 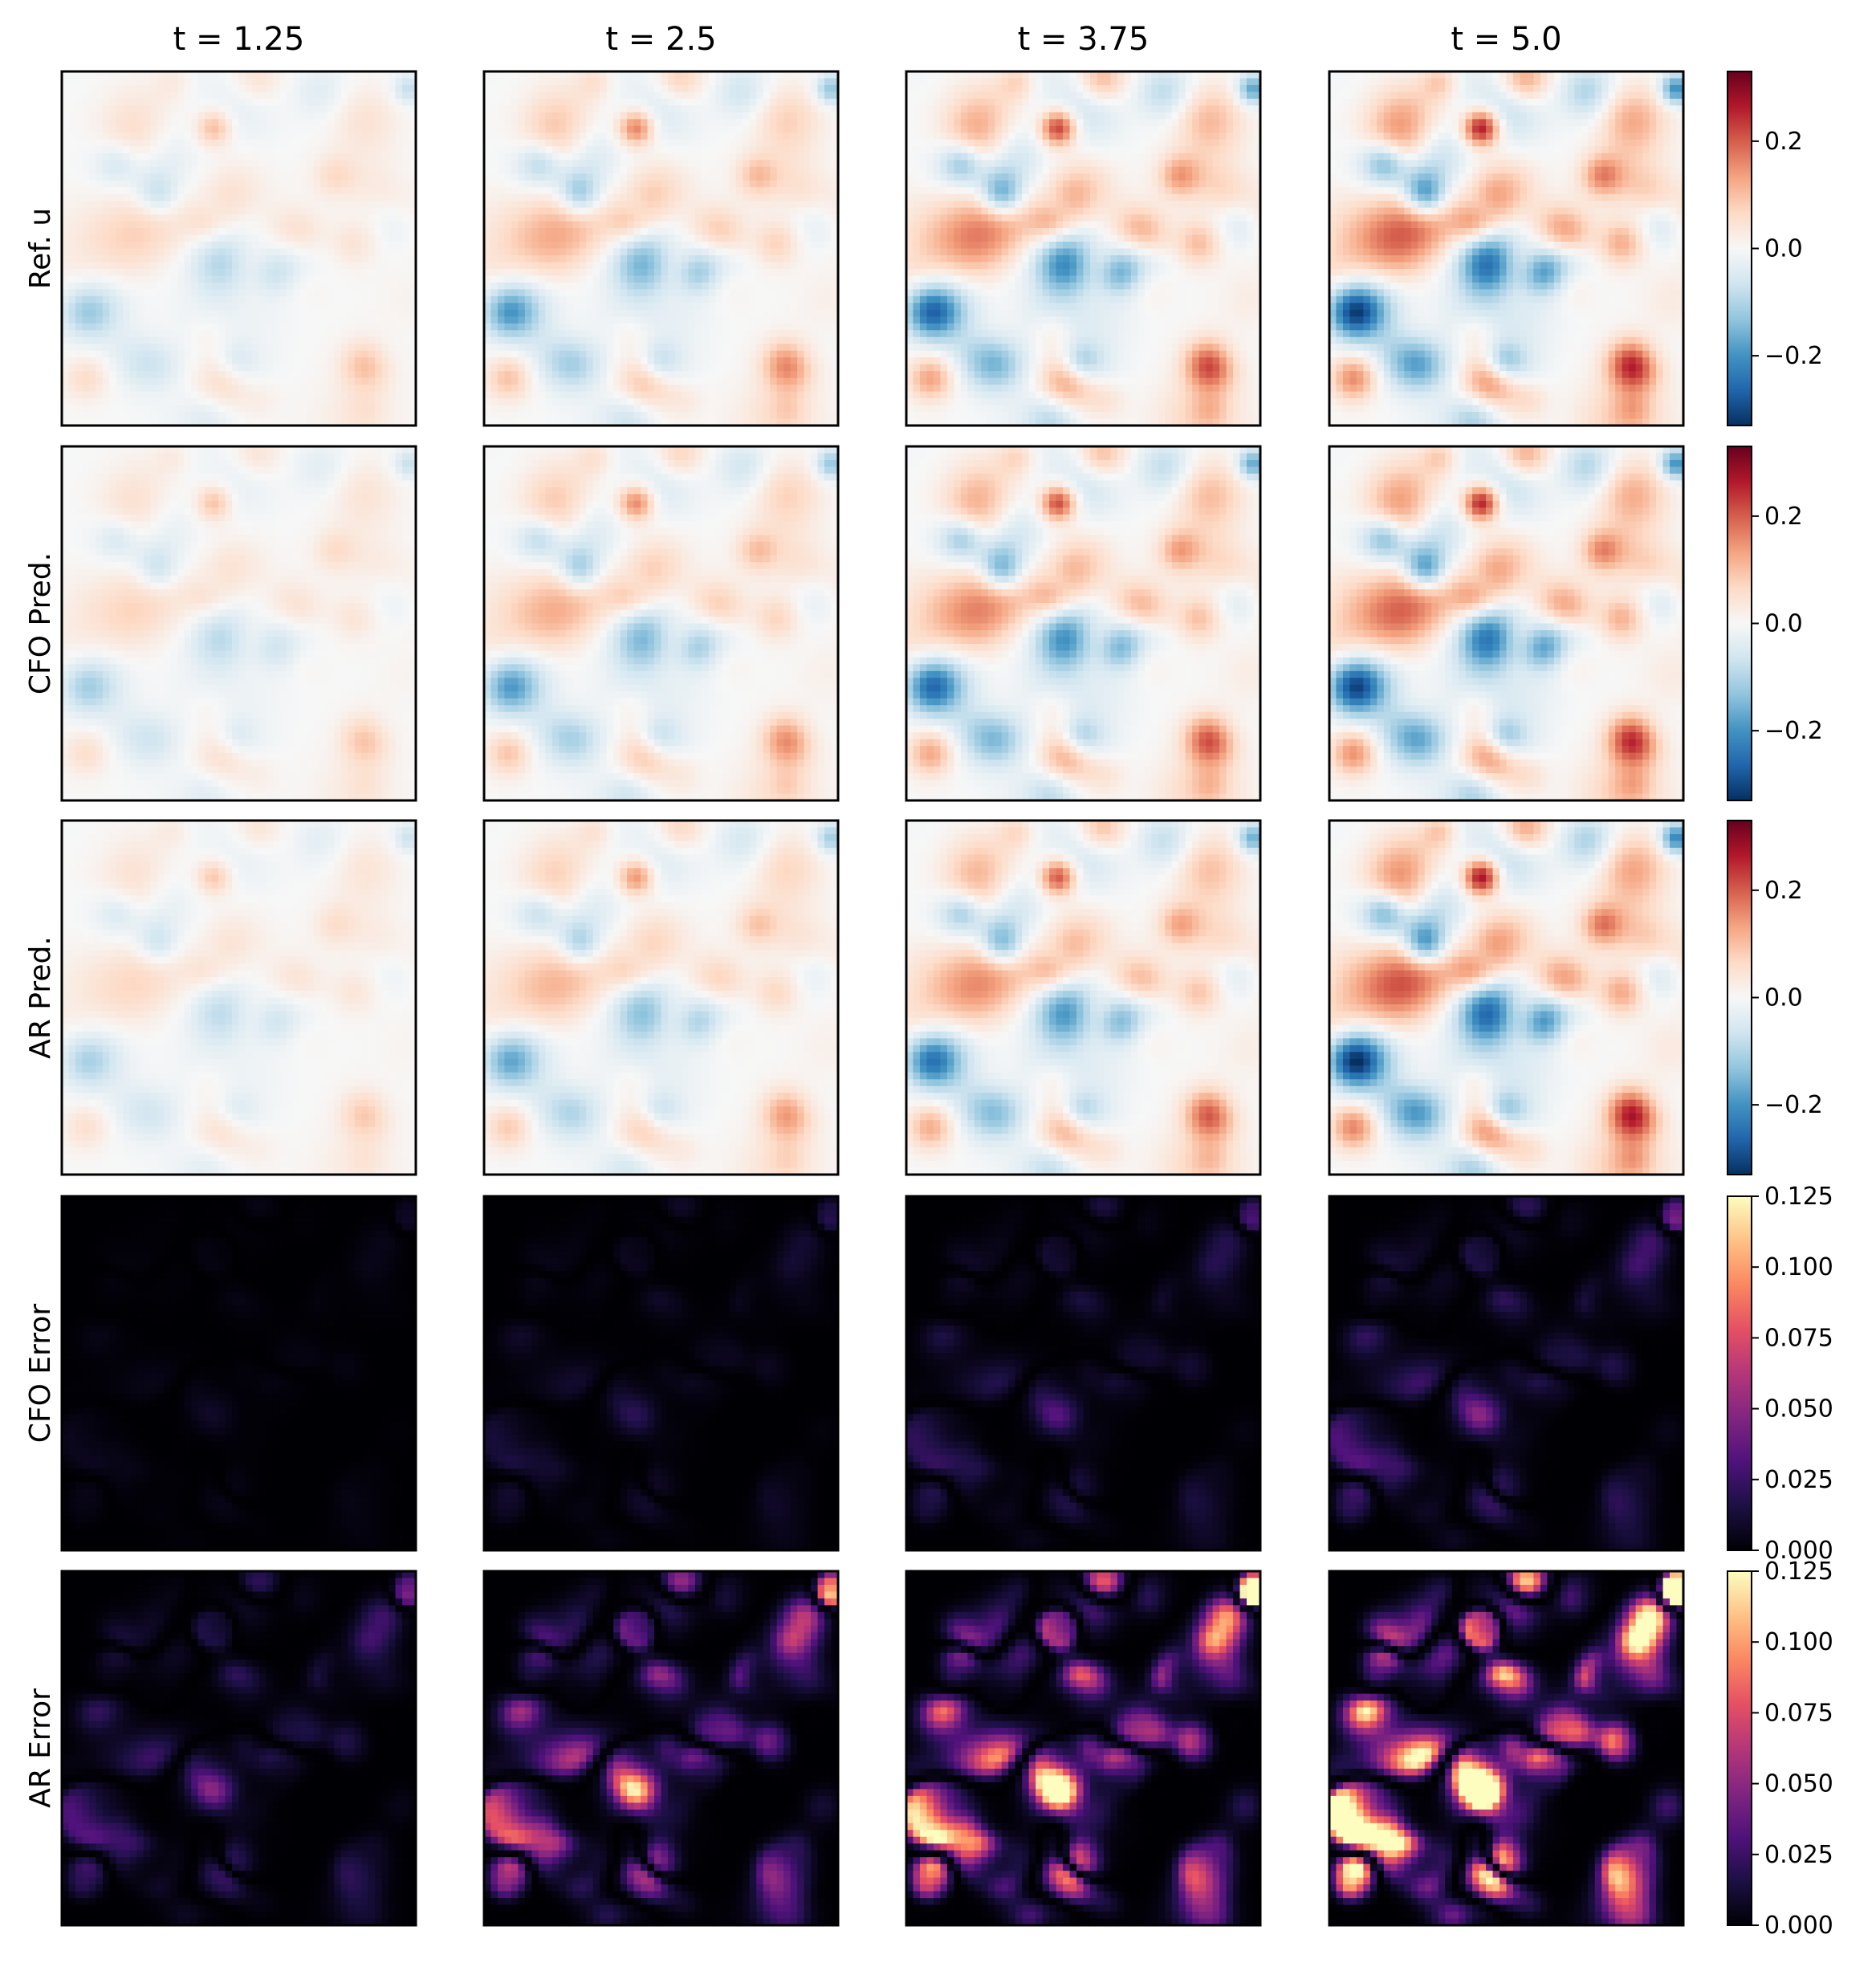 I want to click on heatmap-panel-r2-c2, so click(x=1083, y=998).